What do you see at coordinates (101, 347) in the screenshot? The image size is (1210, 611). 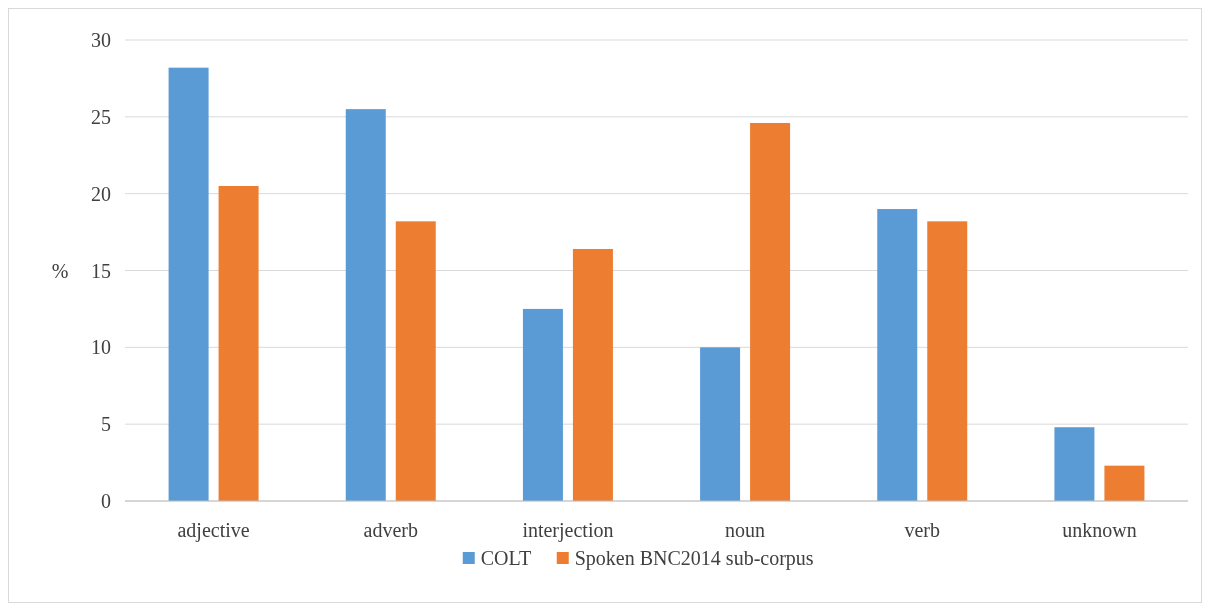 I see `y-tick-label: 10` at bounding box center [101, 347].